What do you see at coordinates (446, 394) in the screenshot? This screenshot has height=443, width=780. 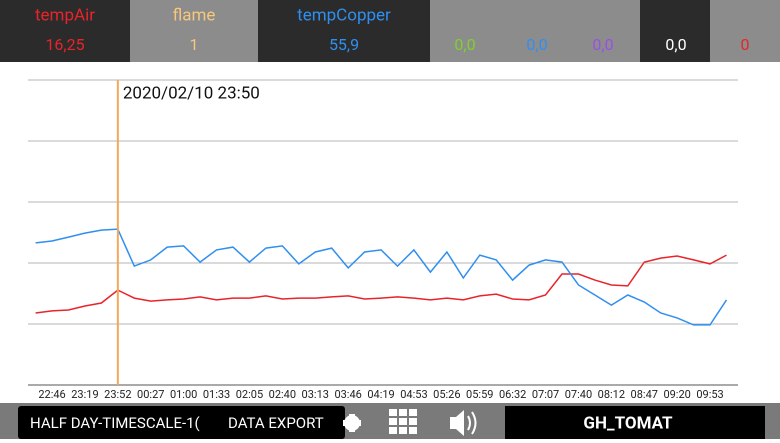 I see `x-tick-label: 05:26` at bounding box center [446, 394].